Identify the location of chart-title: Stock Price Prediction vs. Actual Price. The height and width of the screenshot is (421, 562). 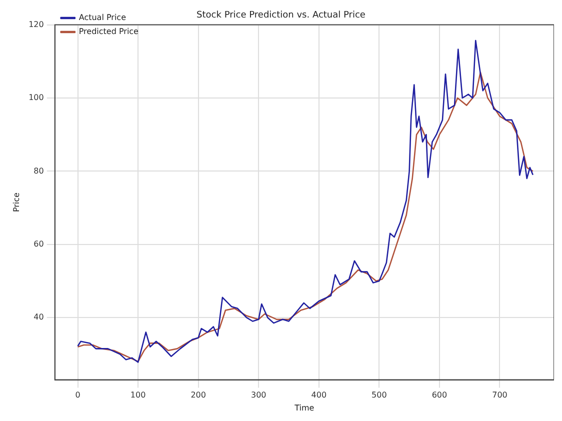
(281, 15).